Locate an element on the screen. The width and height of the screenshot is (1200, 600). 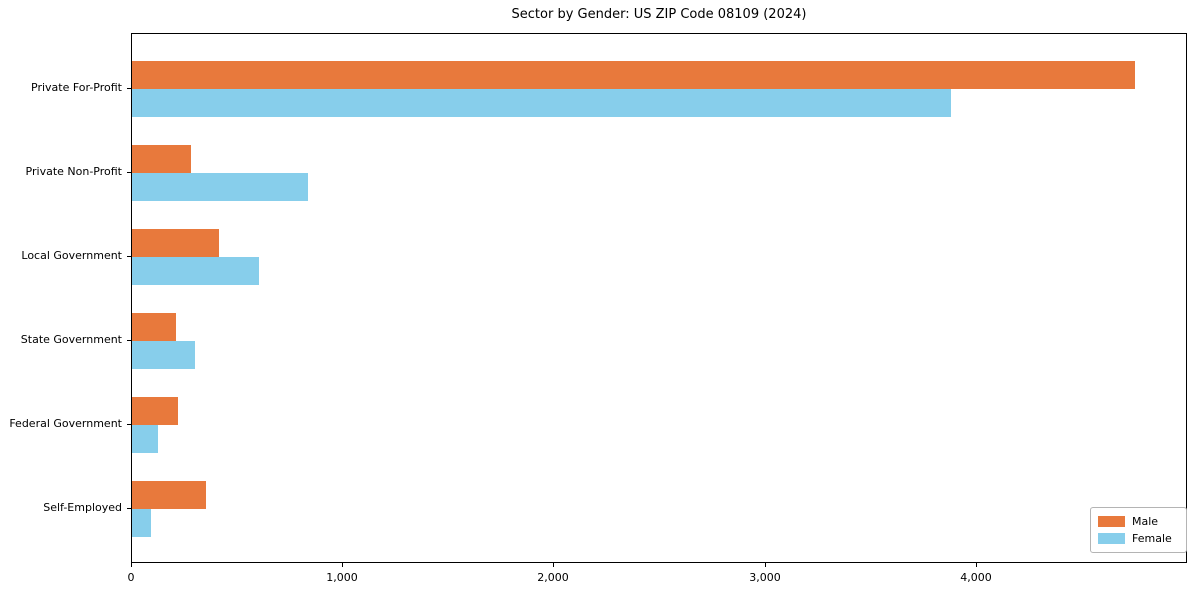
bar-female-private-non-profit is located at coordinates (220, 187).